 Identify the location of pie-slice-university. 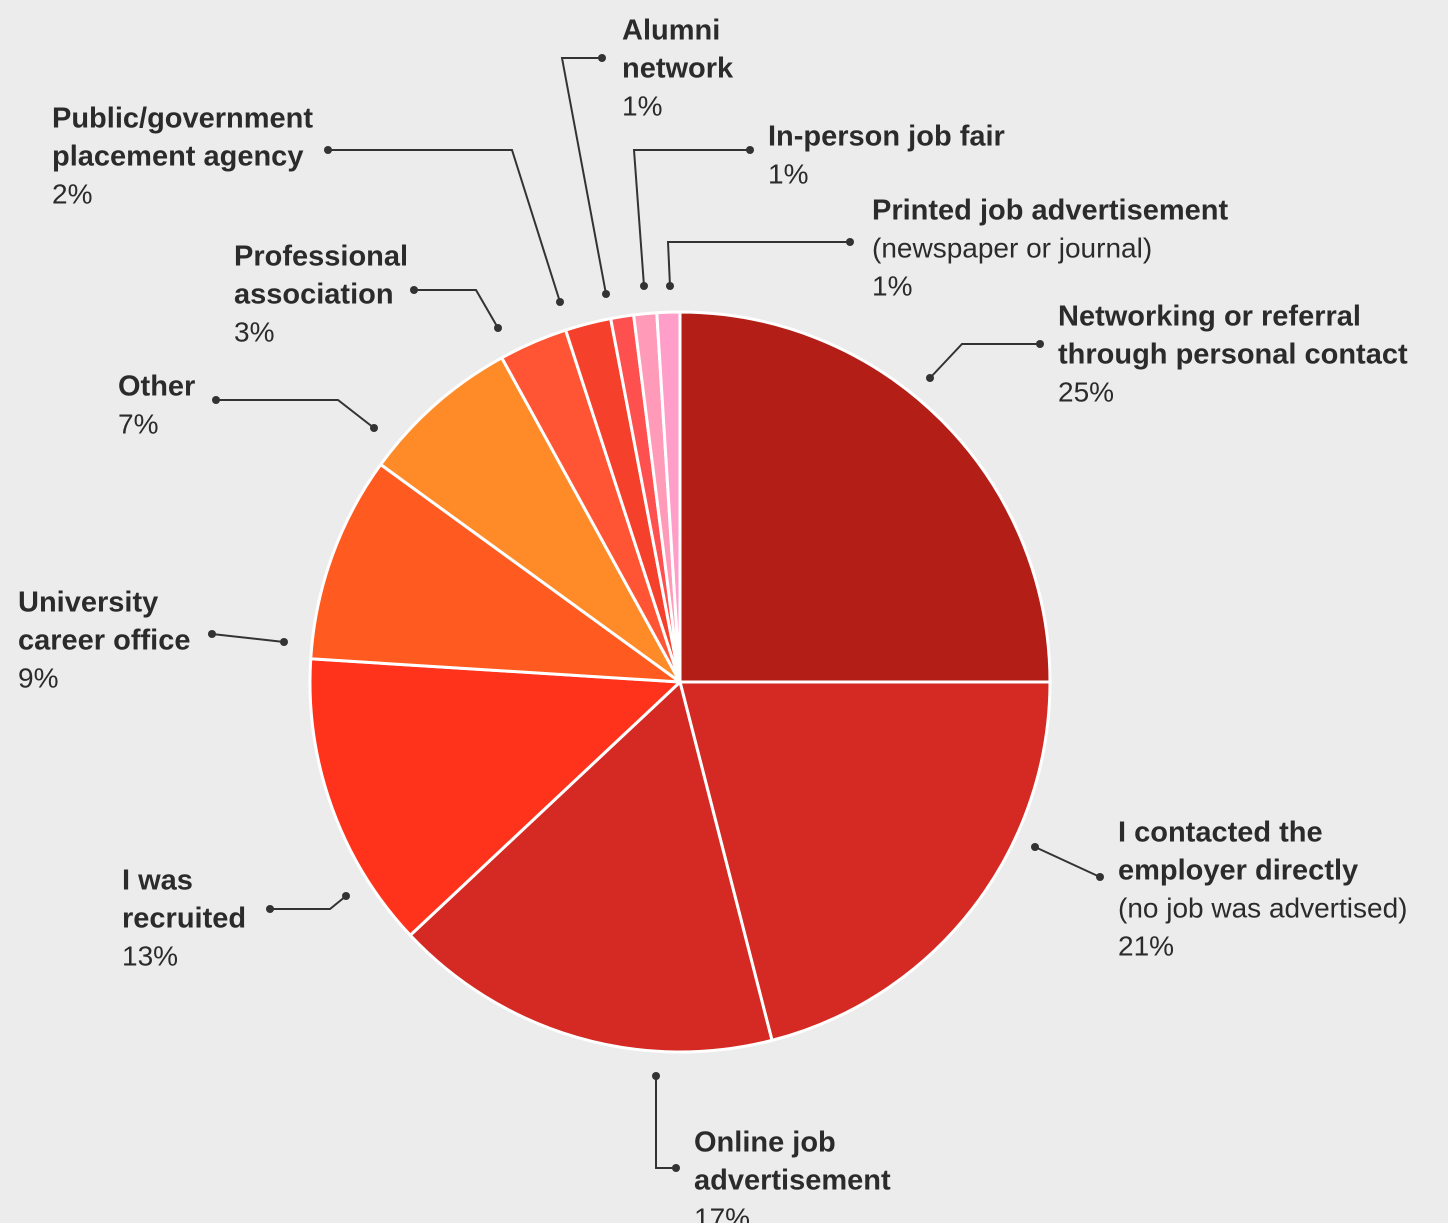
(495, 573).